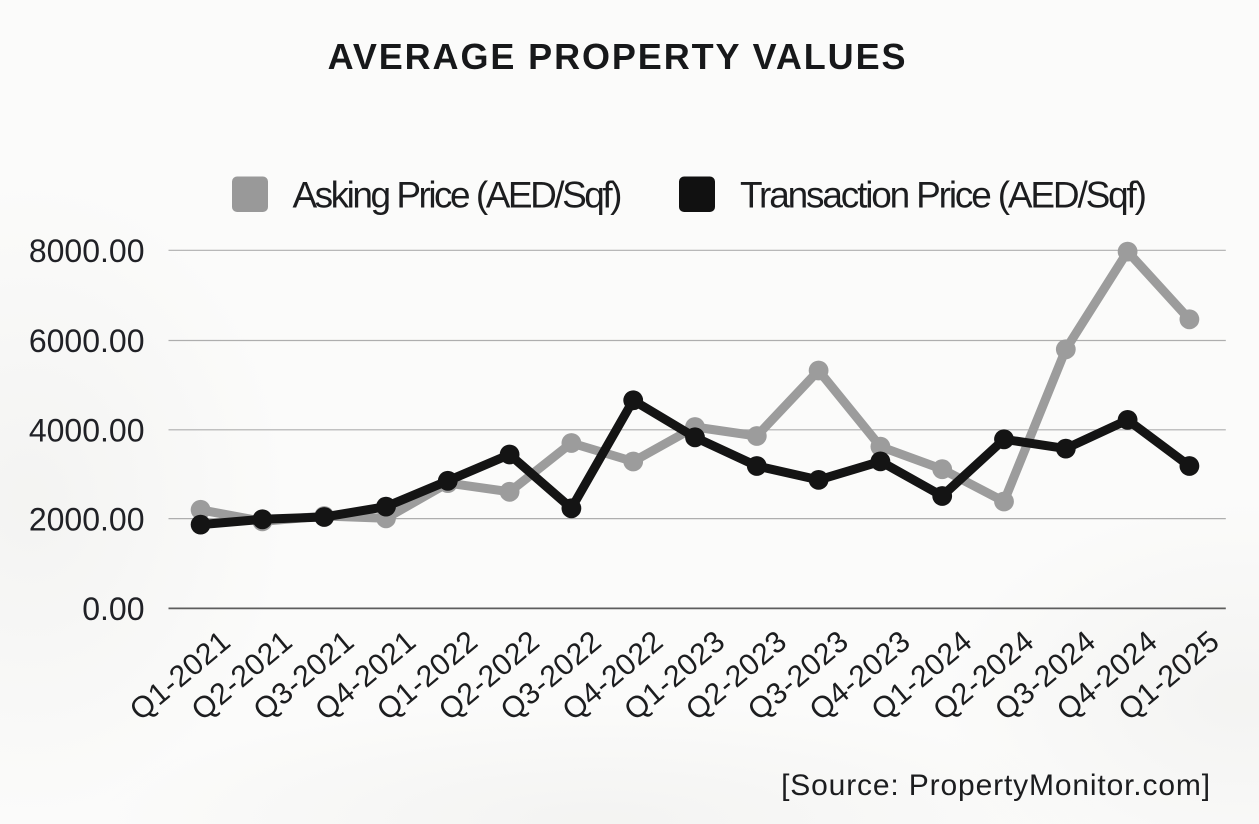 This screenshot has width=1259, height=824. I want to click on svg-text: AVERAGE PROPERTY VALUES, so click(618, 56).